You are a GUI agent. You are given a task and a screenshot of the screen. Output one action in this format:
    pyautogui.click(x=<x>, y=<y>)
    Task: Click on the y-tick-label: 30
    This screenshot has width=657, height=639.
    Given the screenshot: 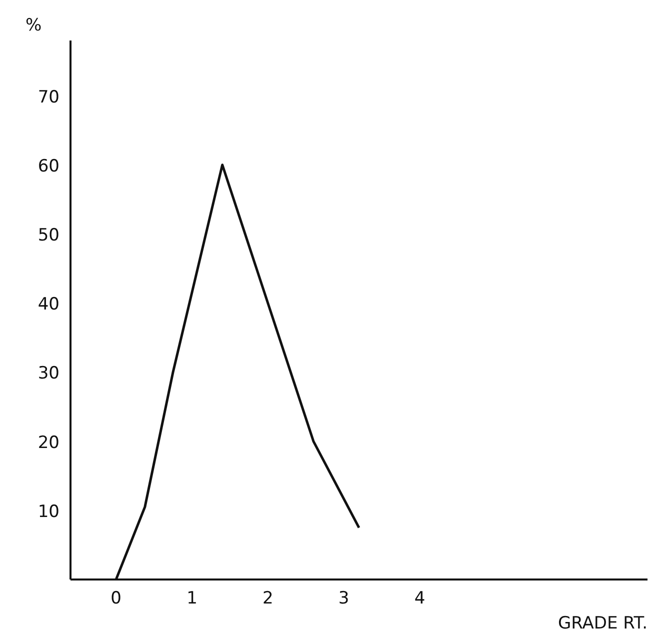 What is the action you would take?
    pyautogui.click(x=49, y=374)
    